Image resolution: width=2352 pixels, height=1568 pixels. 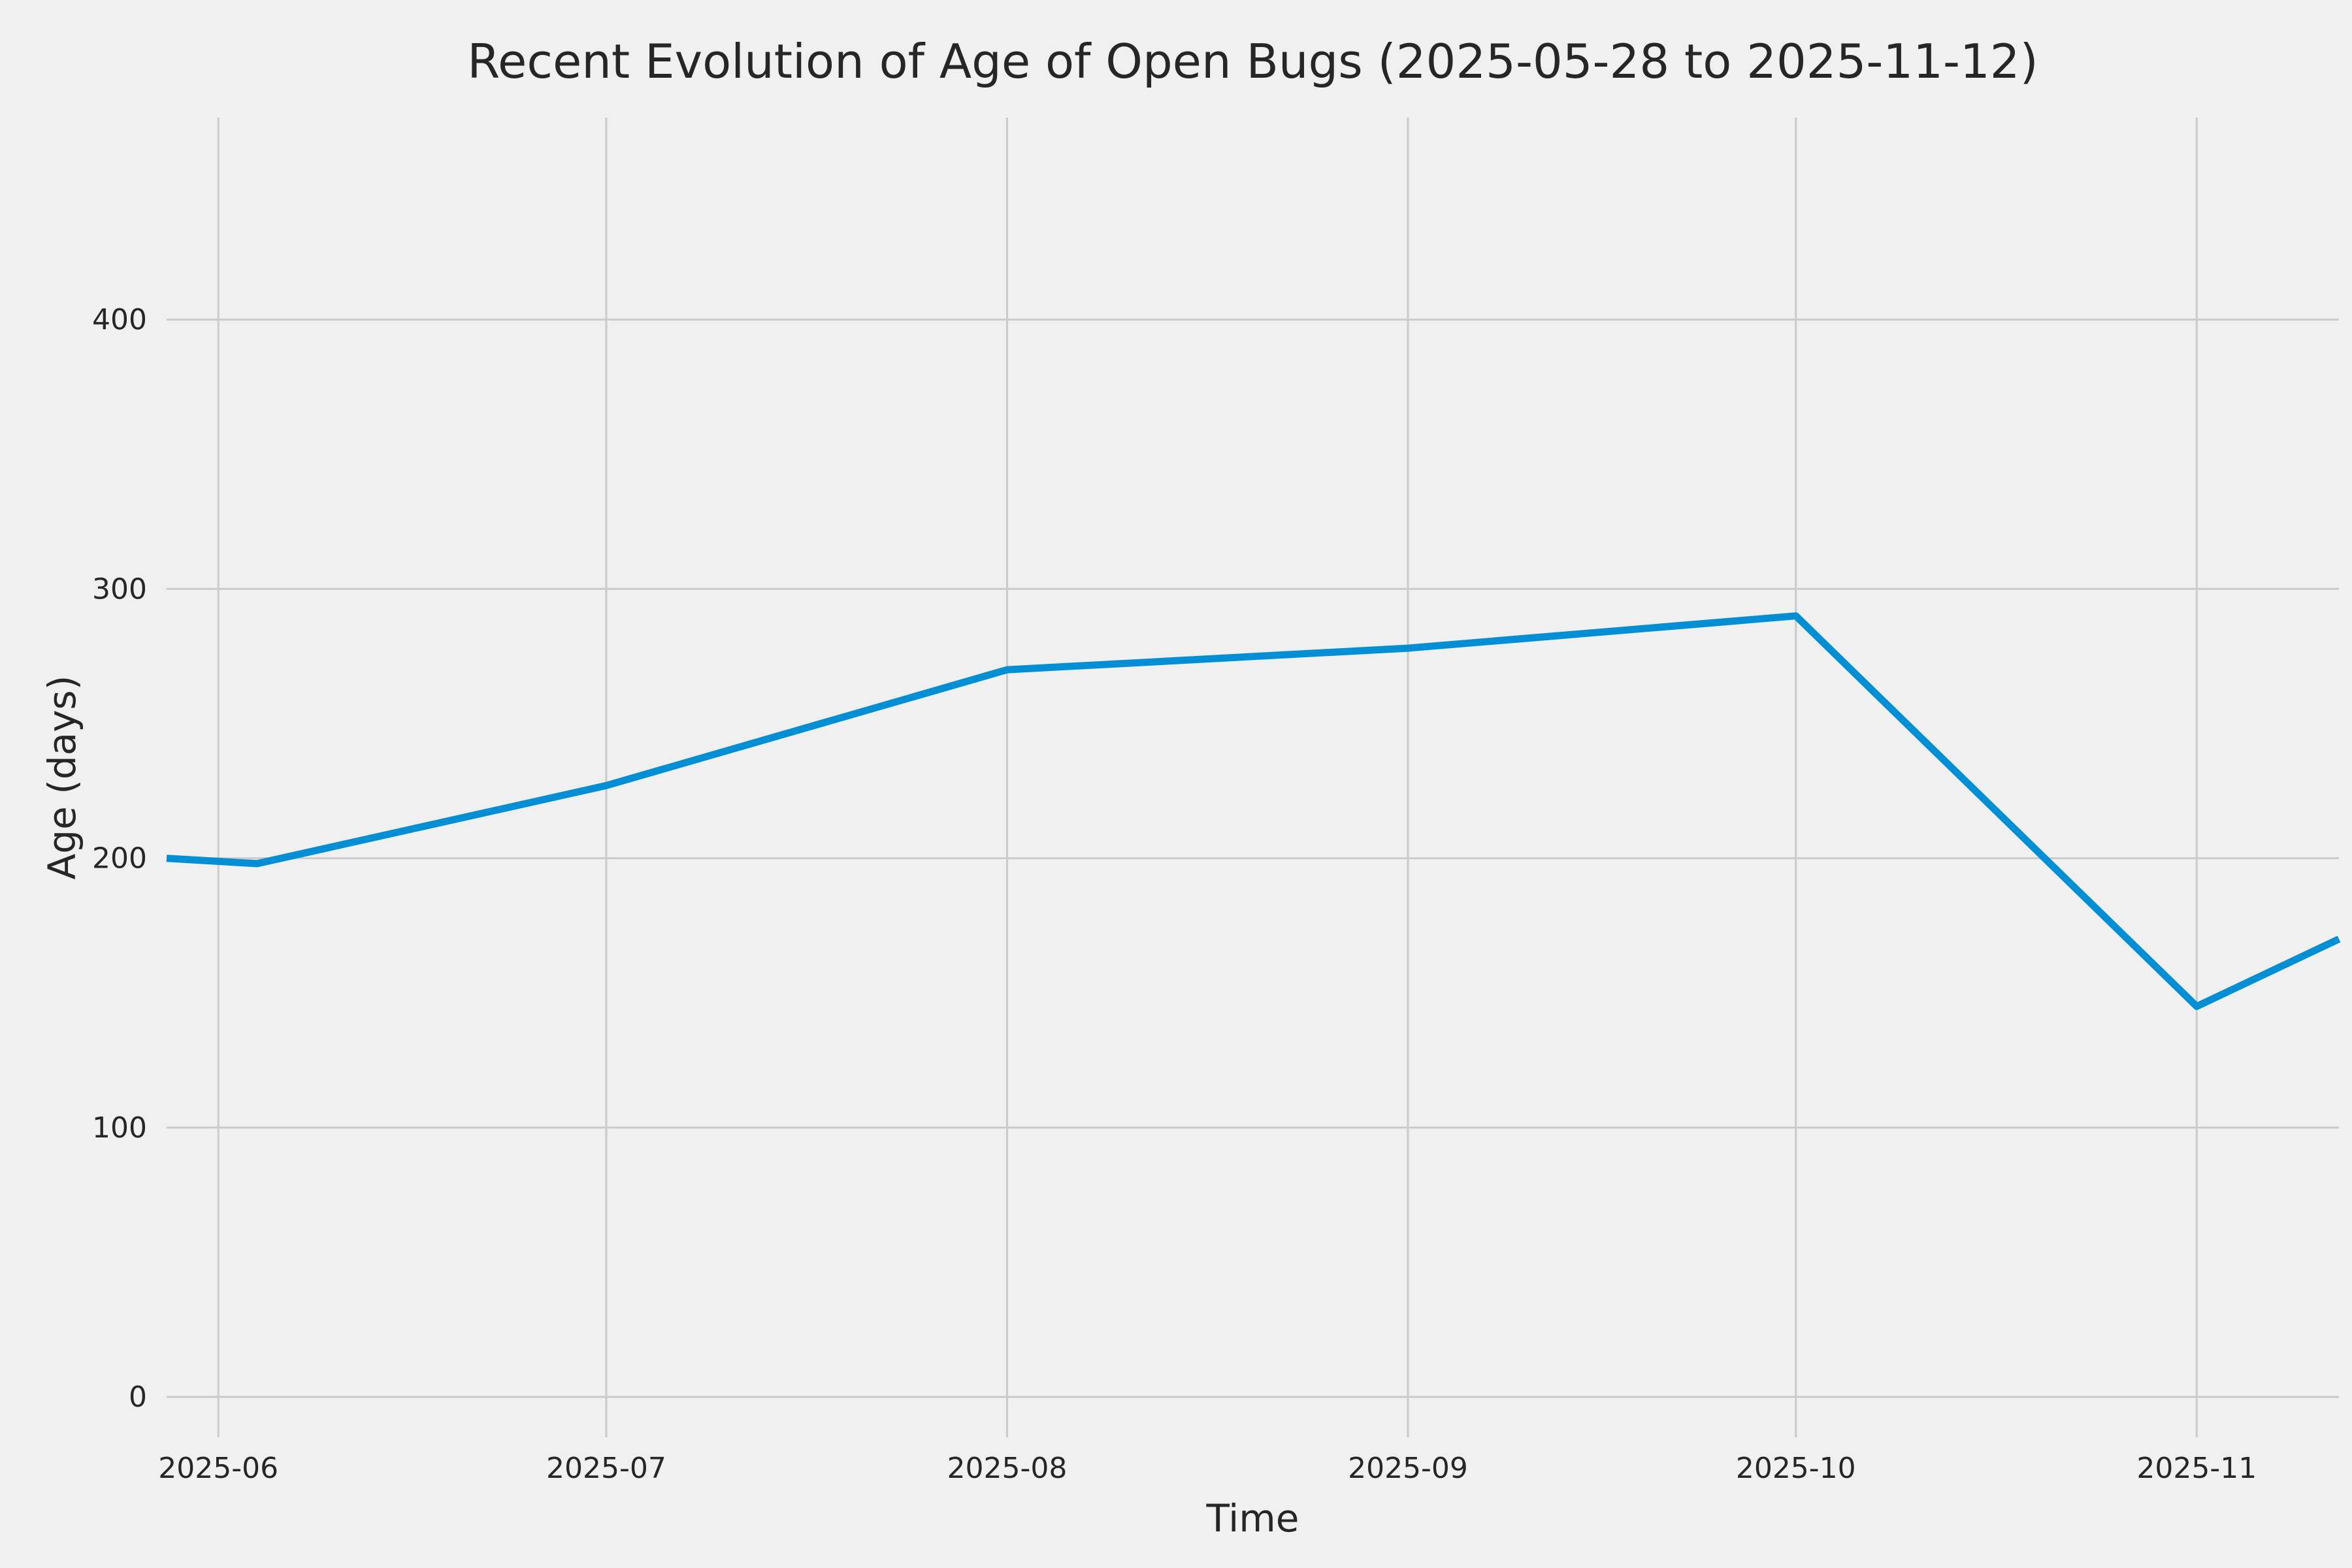 I want to click on x-tick-label: 2025-10, so click(x=1796, y=1468).